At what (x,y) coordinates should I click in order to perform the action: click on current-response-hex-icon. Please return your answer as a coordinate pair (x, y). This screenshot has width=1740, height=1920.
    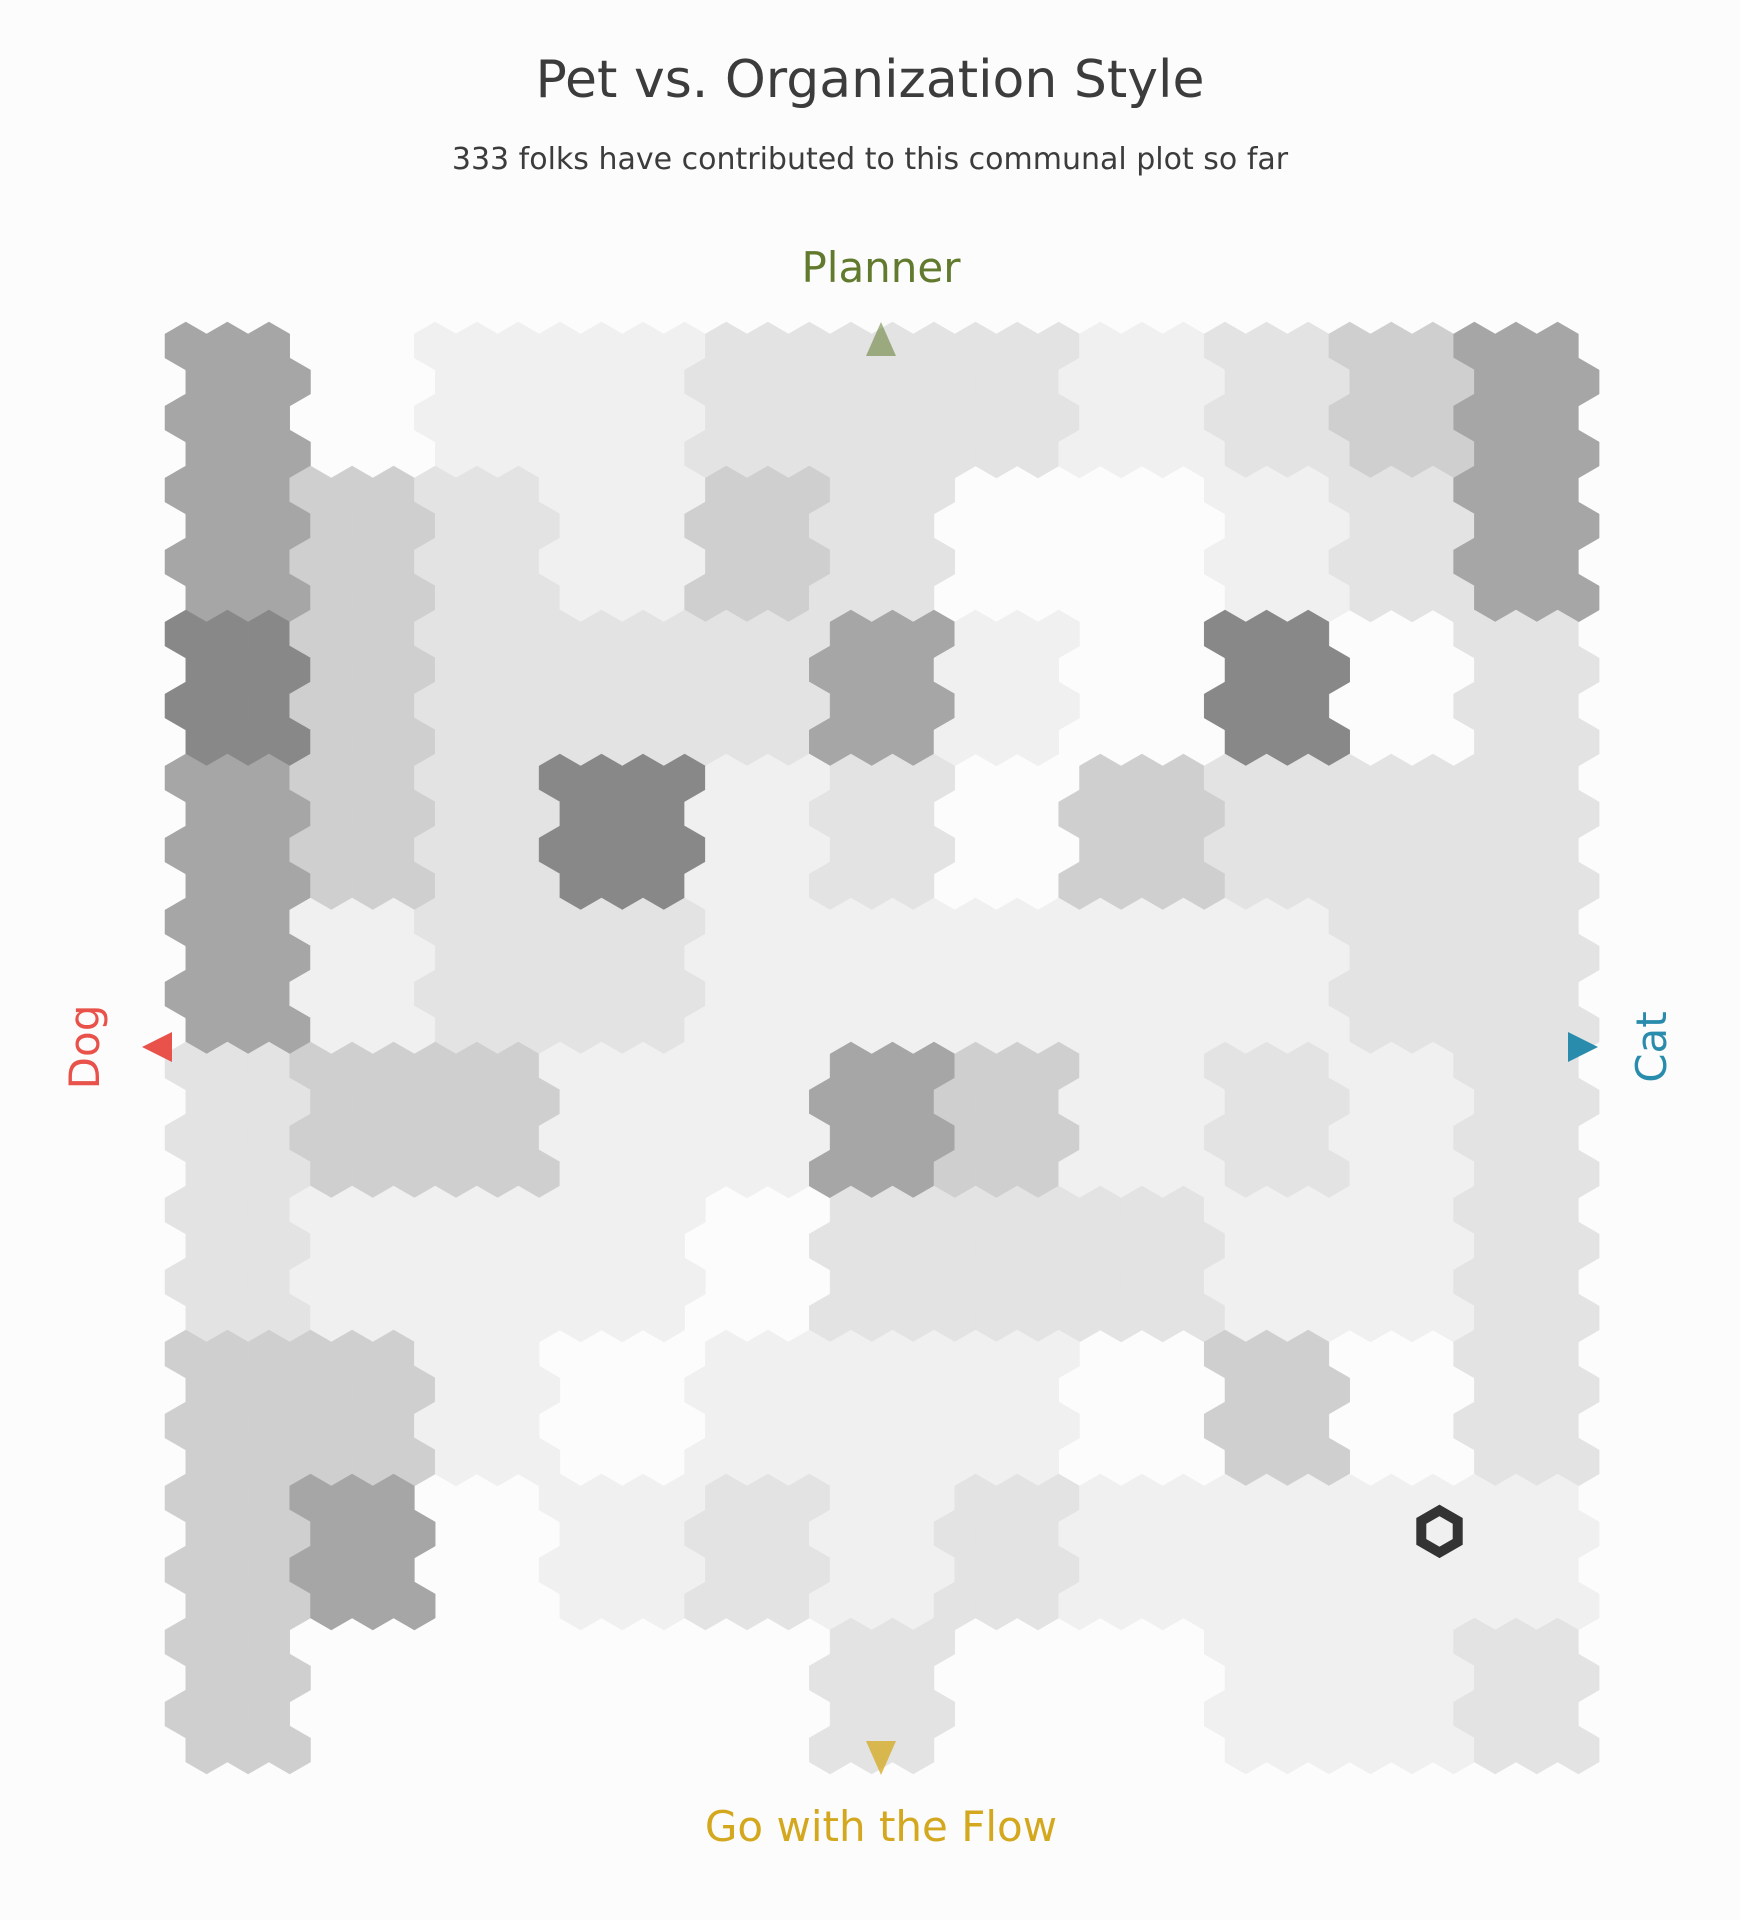
    Looking at the image, I should click on (1439, 1531).